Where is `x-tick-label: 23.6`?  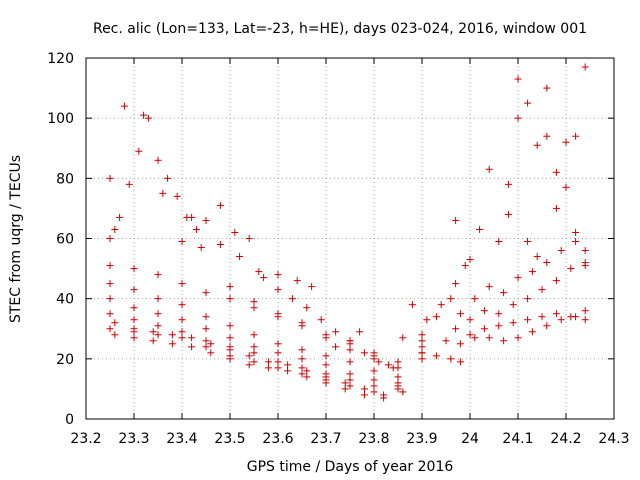 x-tick-label: 23.6 is located at coordinates (277, 439).